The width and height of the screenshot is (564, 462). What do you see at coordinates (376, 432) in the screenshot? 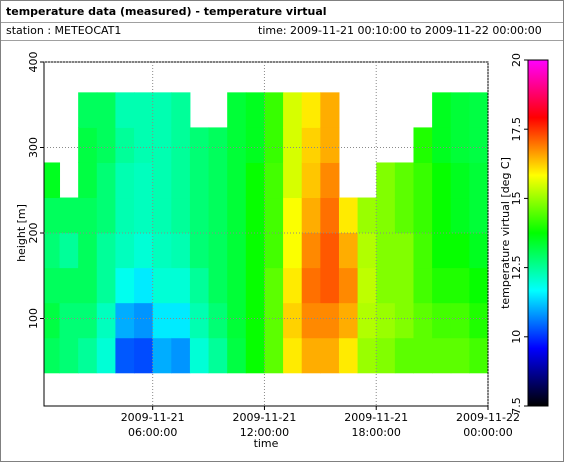
I see `x-tick-label: 18:00:00` at bounding box center [376, 432].